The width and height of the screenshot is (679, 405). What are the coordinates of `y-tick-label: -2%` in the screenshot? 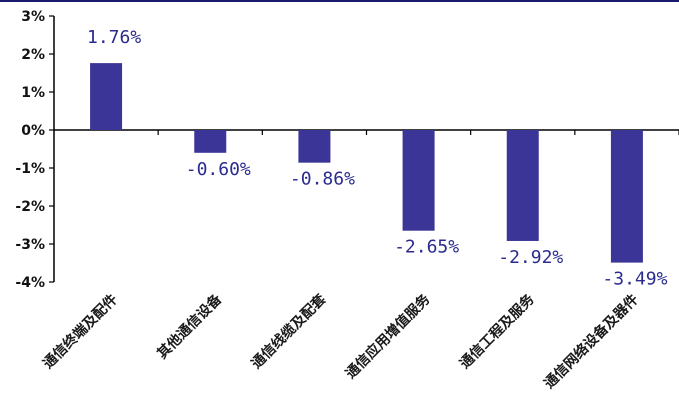 It's located at (30, 207).